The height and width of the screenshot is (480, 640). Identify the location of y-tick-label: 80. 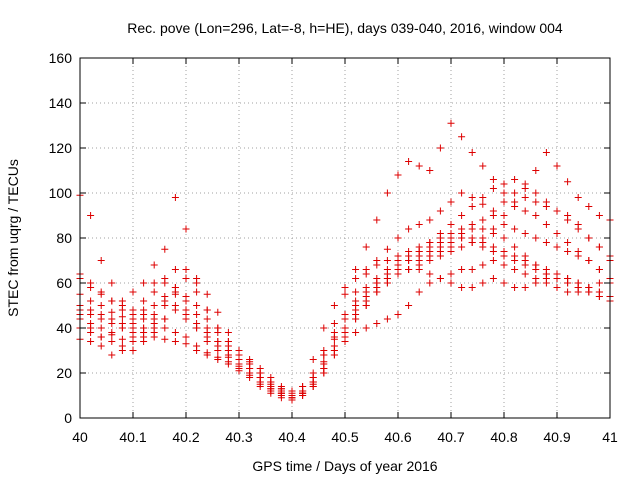
(64, 238).